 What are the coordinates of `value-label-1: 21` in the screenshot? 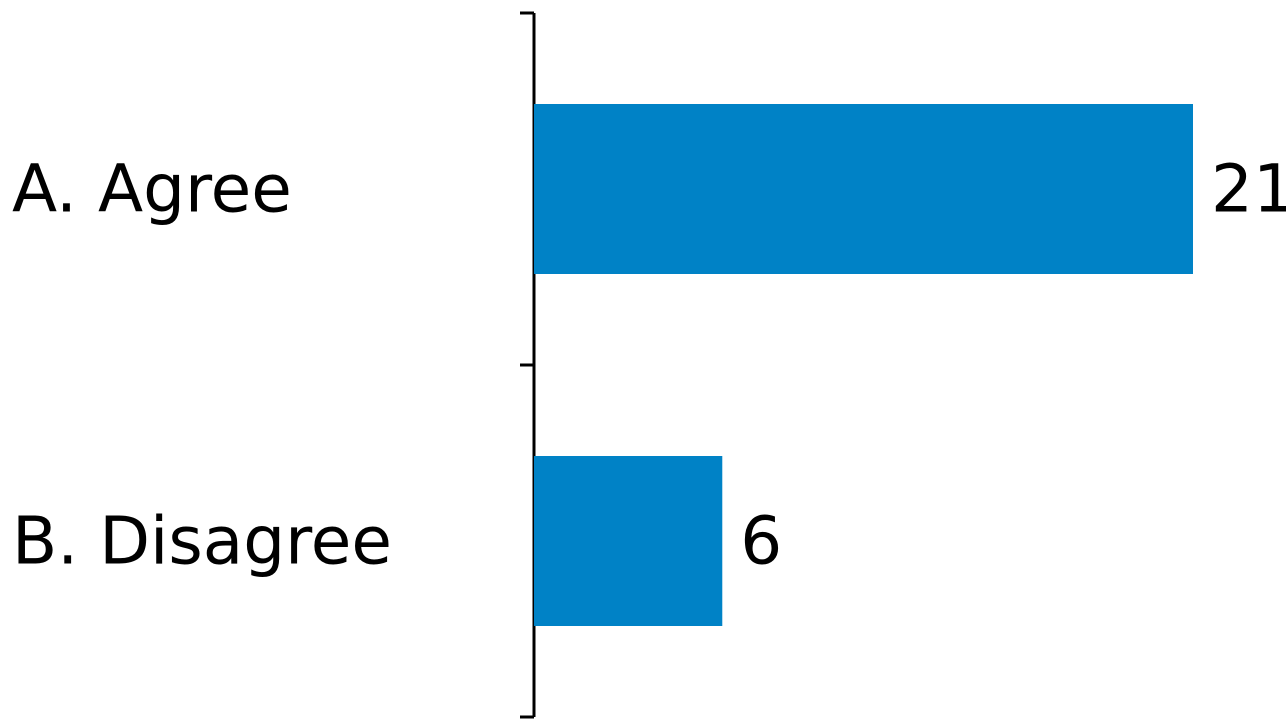 It's located at (1248, 189).